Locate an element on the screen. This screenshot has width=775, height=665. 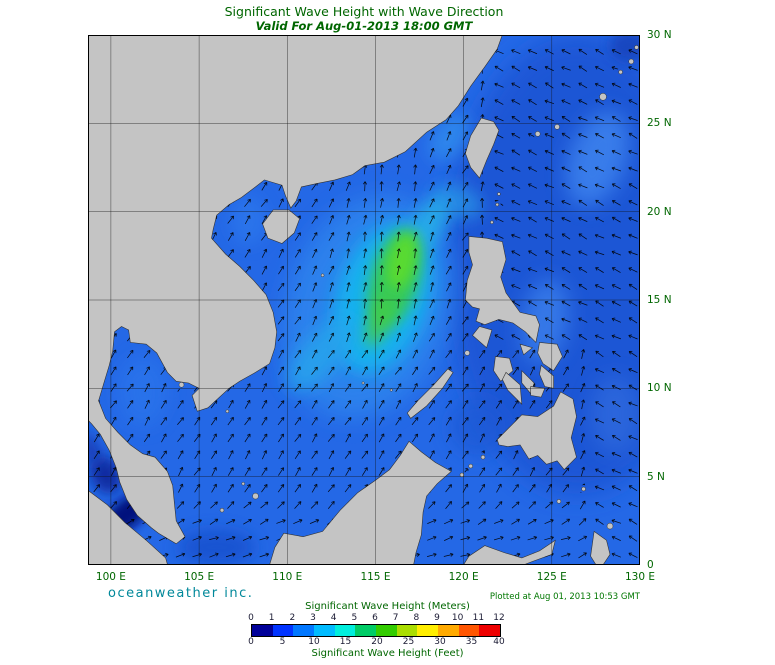
meters-tick-label: 7 is located at coordinates (395, 618).